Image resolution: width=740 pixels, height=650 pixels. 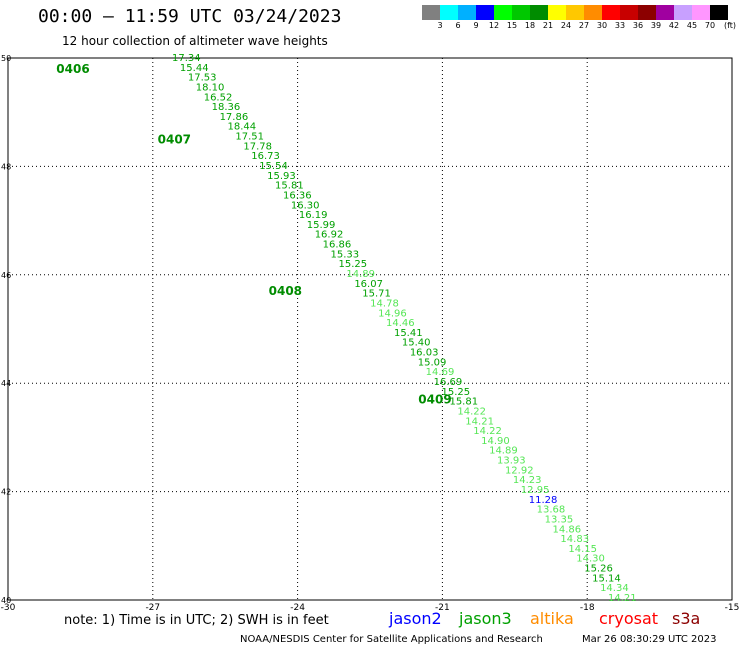 What do you see at coordinates (620, 25) in the screenshot?
I see `legend-label: 33` at bounding box center [620, 25].